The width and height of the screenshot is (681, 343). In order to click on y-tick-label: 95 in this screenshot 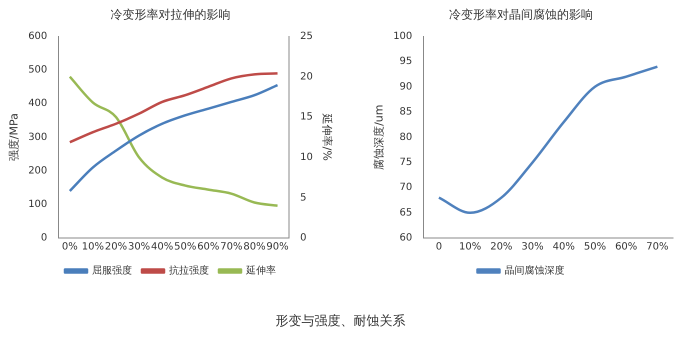, I will do `click(406, 62)`.